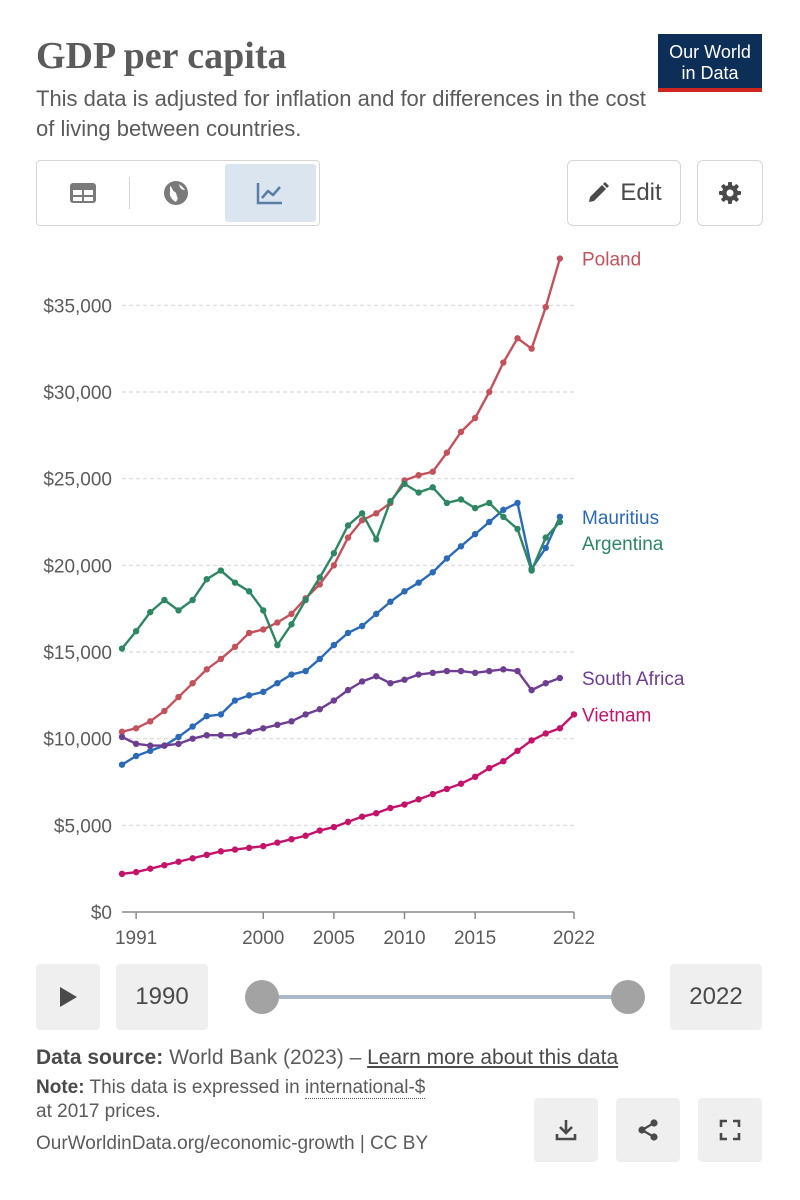  I want to click on download-icon, so click(566, 1130).